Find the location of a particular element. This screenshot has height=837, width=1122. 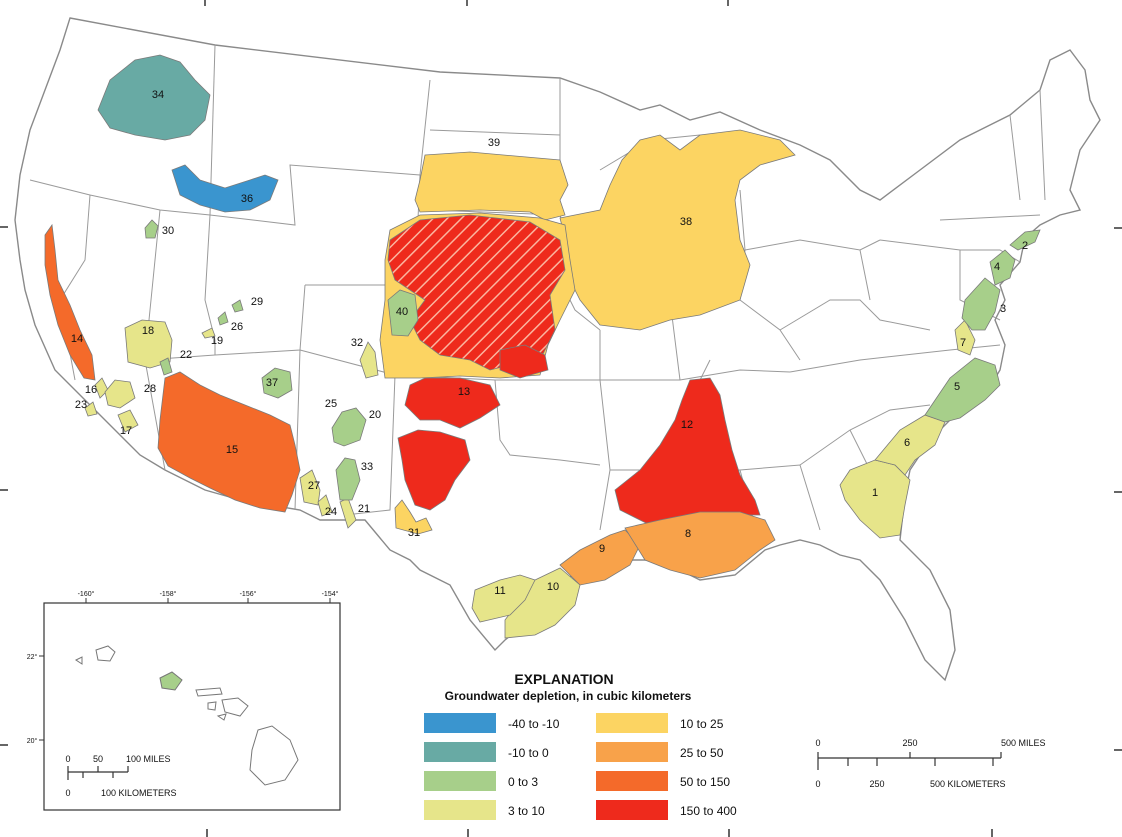

region-8-shape is located at coordinates (700, 545).